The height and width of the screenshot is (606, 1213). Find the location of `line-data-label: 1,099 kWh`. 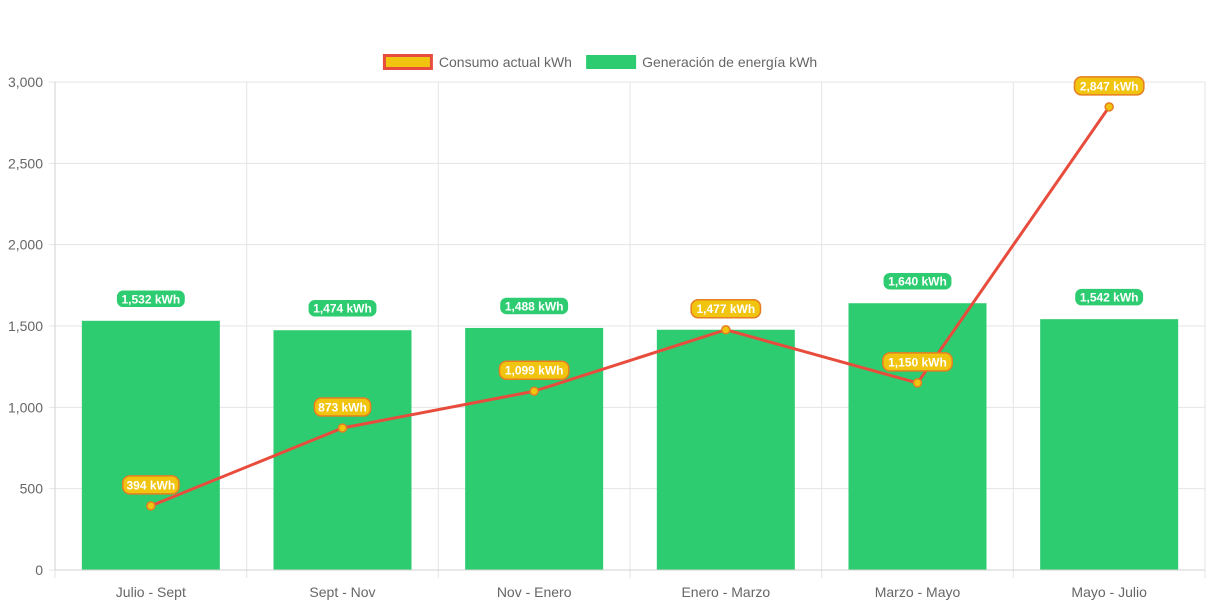

line-data-label: 1,099 kWh is located at coordinates (534, 370).